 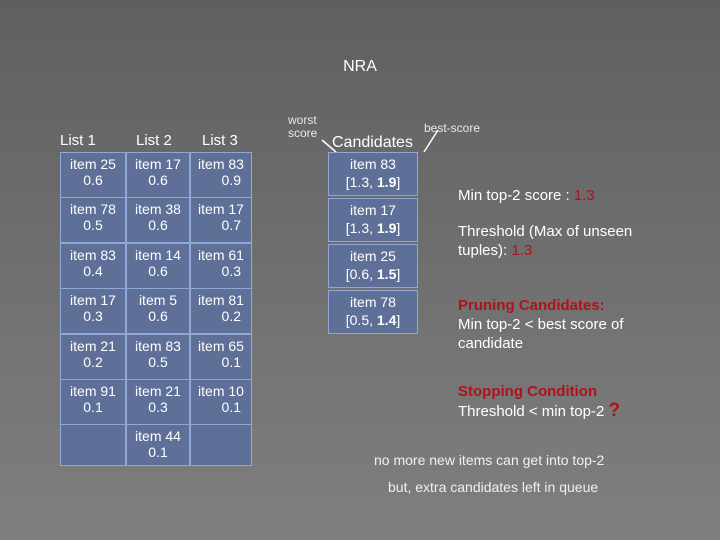 I want to click on list-2-cell: item 17 0.6, so click(x=158, y=175).